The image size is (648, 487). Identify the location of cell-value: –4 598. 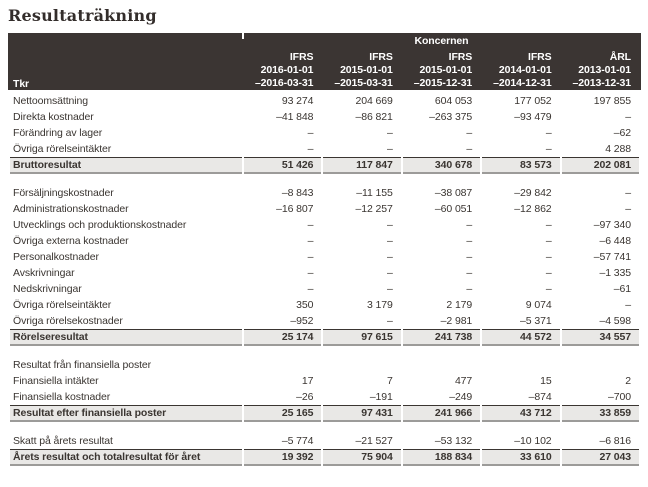
(615, 321).